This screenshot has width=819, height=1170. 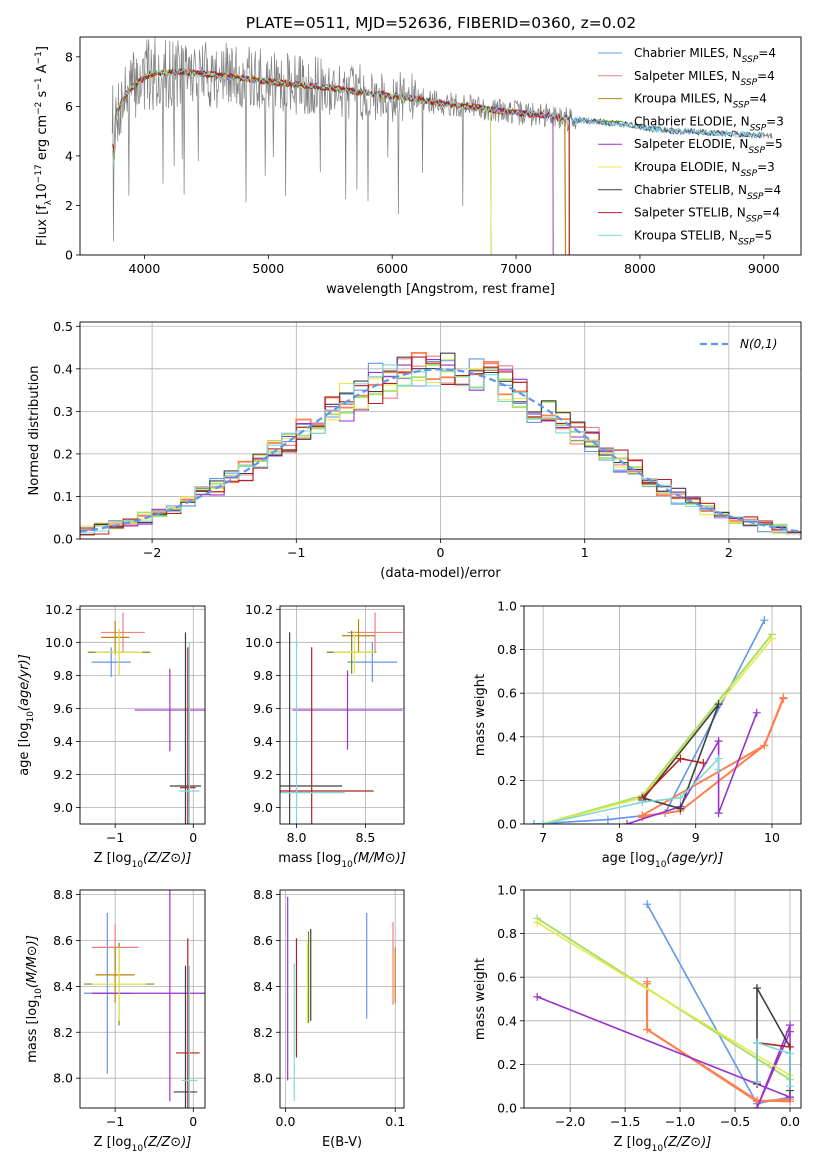 I want to click on mass_vs_EBV-ytick-label: 8.2, so click(x=263, y=1032).